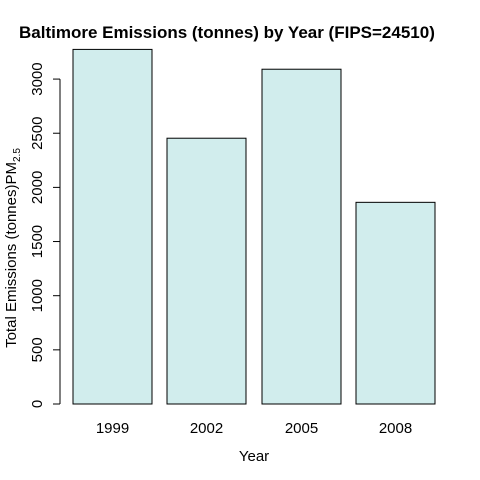 The height and width of the screenshot is (480, 480). Describe the element at coordinates (17, 155) in the screenshot. I see `y-axis-label-subscript: 2.5` at that location.